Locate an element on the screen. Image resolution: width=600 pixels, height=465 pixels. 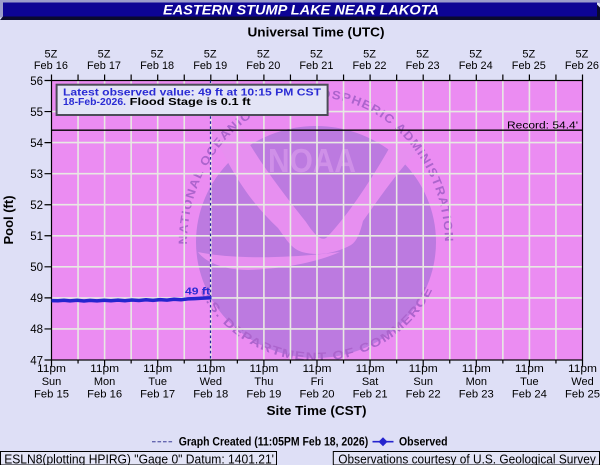
svg-text: Universal Time (UTC) is located at coordinates (316, 33).